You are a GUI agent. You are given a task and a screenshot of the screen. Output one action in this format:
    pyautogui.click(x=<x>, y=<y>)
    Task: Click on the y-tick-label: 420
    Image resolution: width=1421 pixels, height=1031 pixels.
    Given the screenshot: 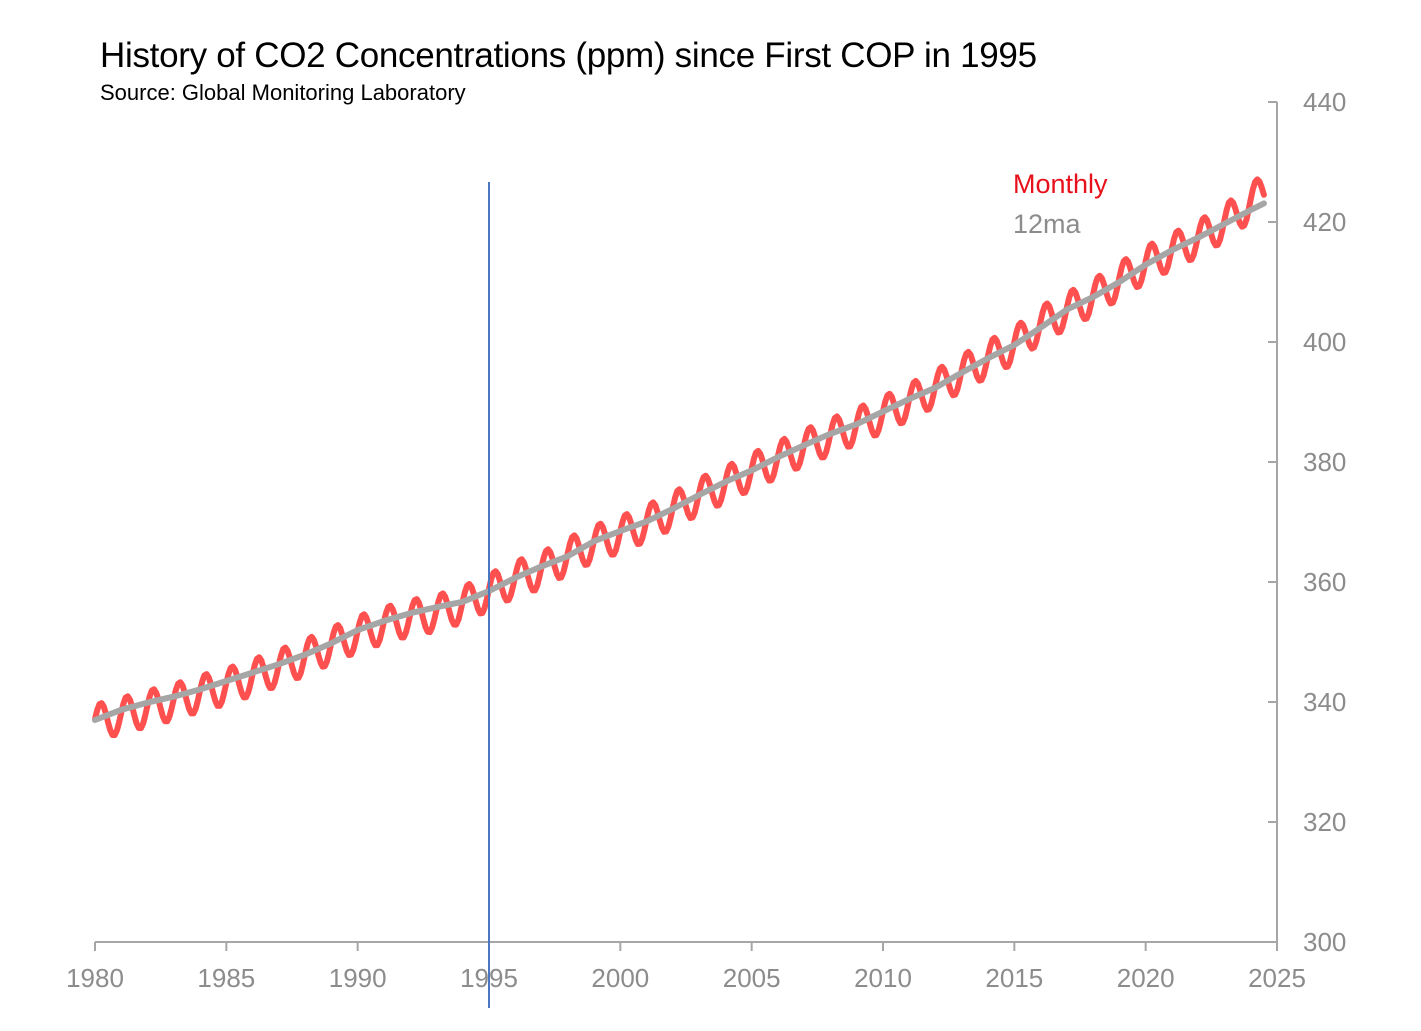 What is the action you would take?
    pyautogui.click(x=1324, y=222)
    